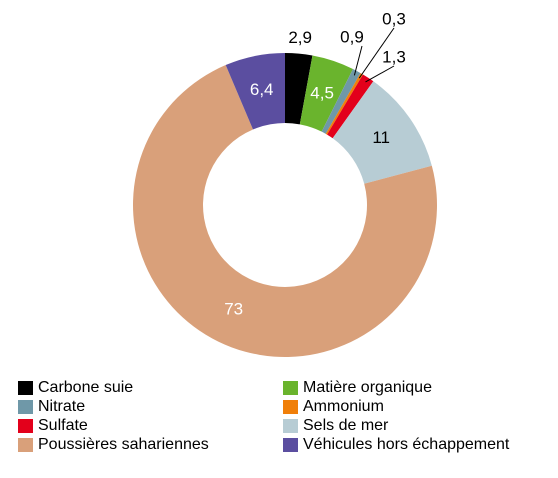  I want to click on data-label: 0,9, so click(352, 36).